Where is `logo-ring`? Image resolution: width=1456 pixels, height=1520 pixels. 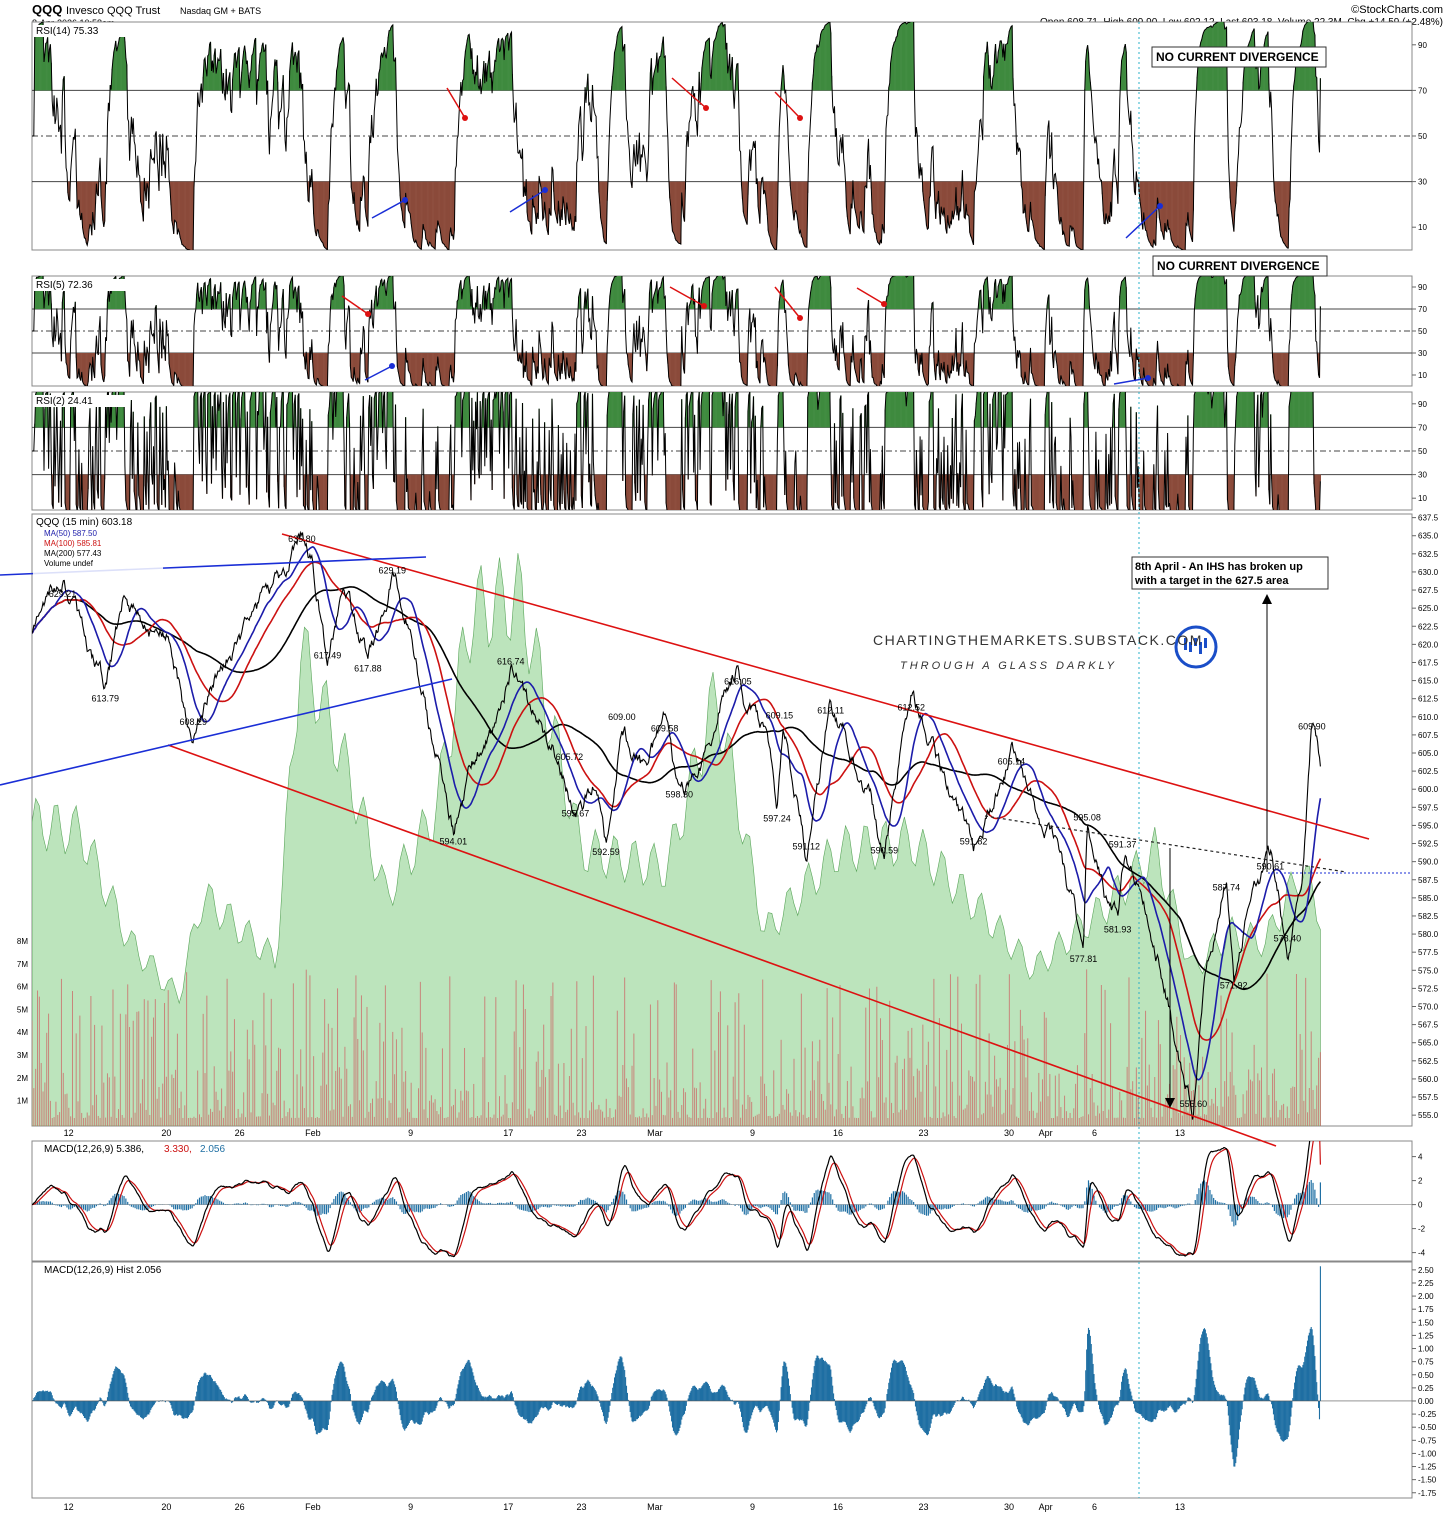 logo-ring is located at coordinates (1196, 647).